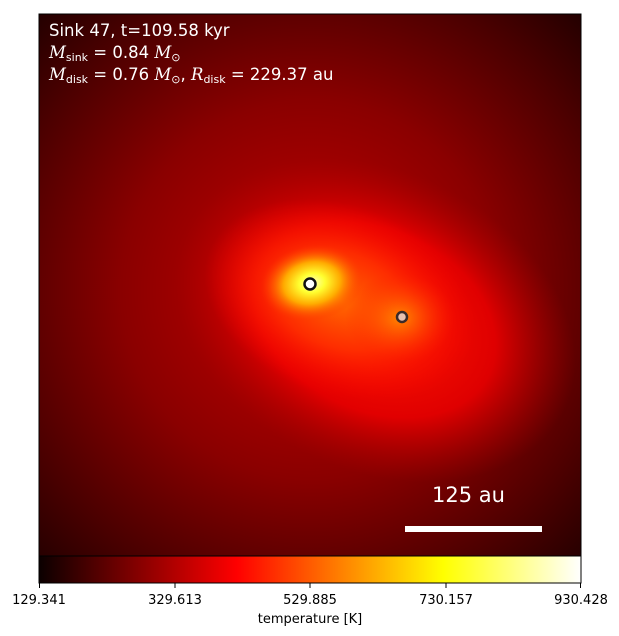 The width and height of the screenshot is (619, 636). Describe the element at coordinates (39, 600) in the screenshot. I see `colorbar-tick-label: 129.341` at that location.